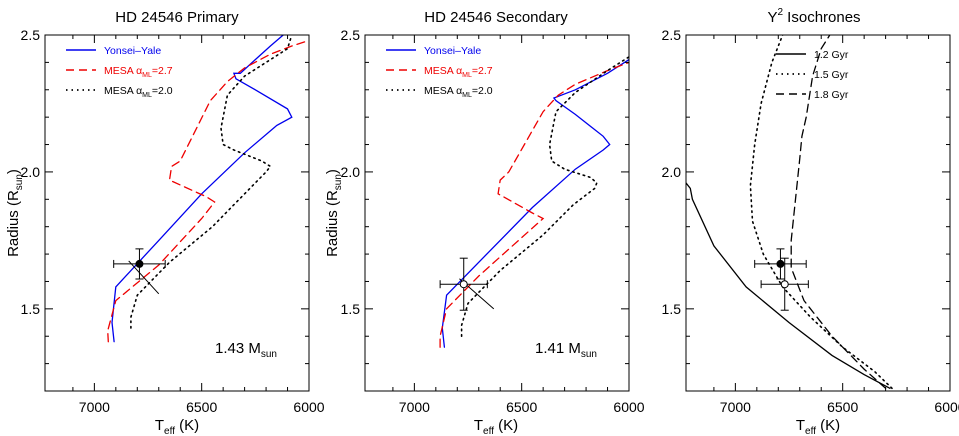 The image size is (959, 436). What do you see at coordinates (812, 75) in the screenshot?
I see `legend-entry: 1.5 Gyr` at bounding box center [812, 75].